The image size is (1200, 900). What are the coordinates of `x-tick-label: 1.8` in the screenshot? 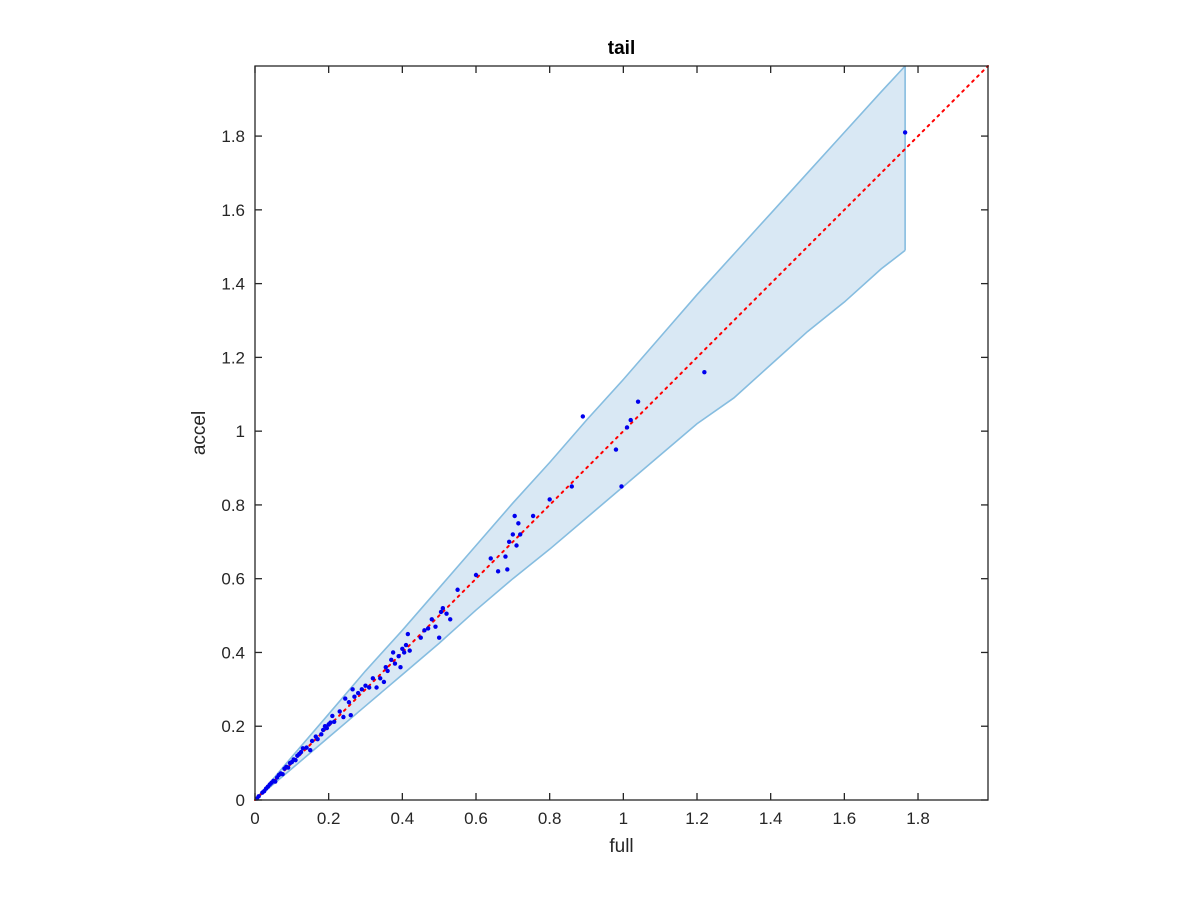 It's located at (918, 818).